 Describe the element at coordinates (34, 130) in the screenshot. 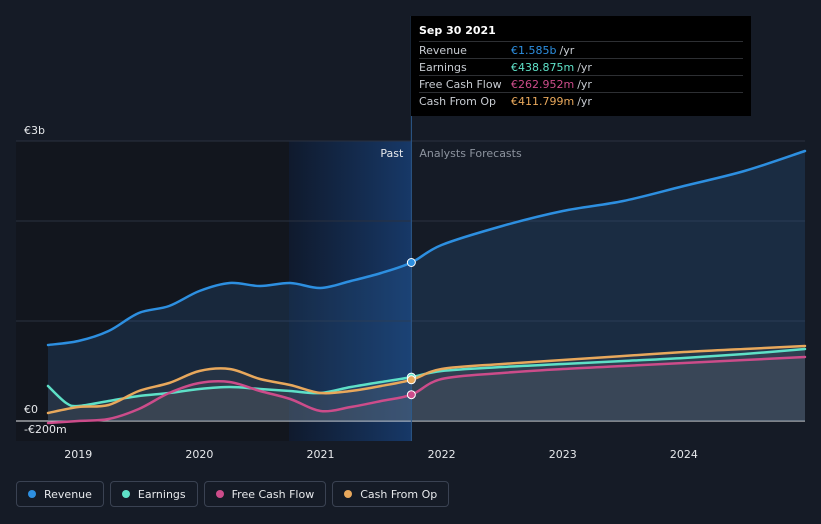

I see `y-axis-label-top: €3b` at that location.